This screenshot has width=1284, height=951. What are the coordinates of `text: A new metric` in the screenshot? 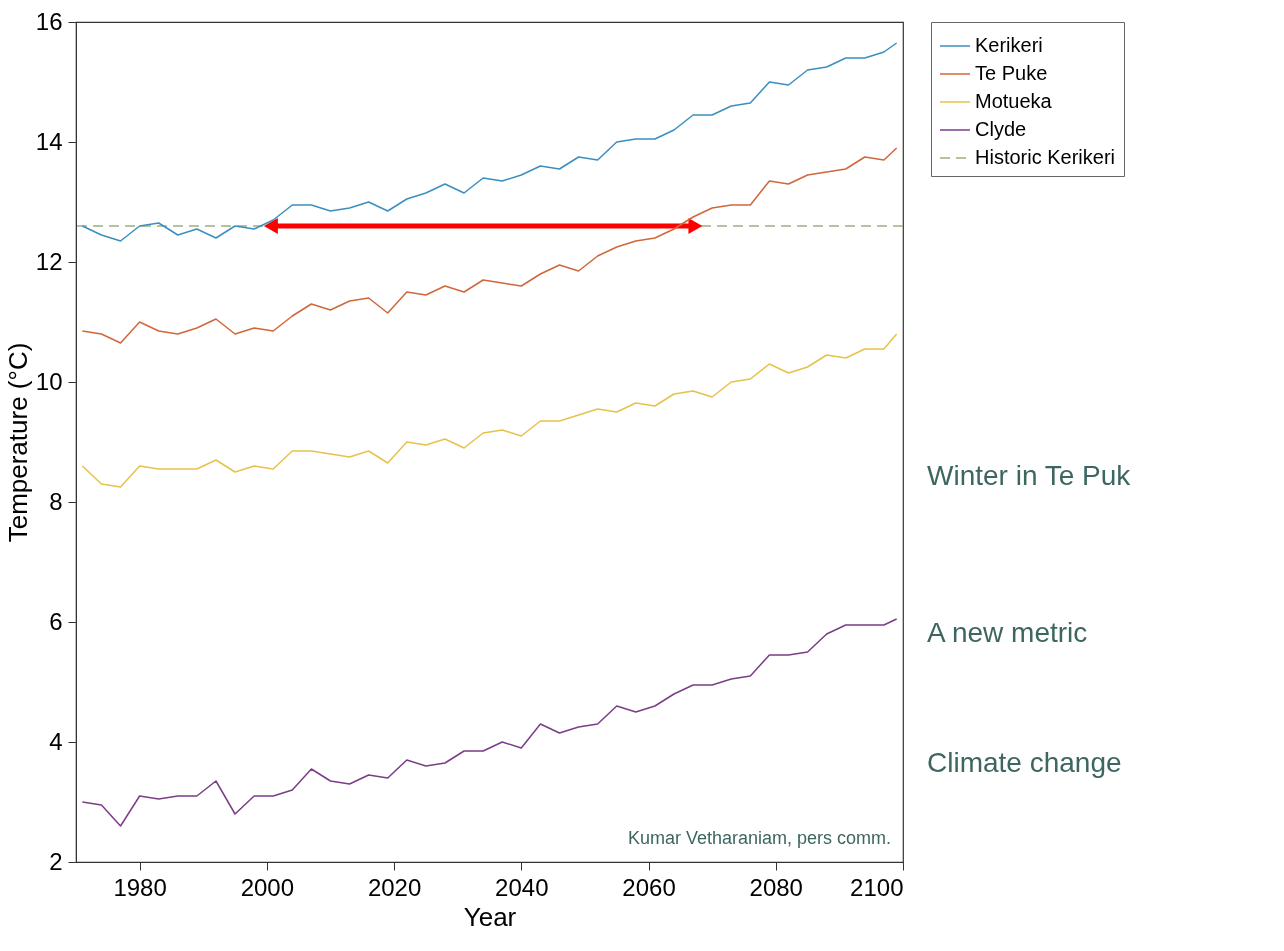 It's located at (1007, 632).